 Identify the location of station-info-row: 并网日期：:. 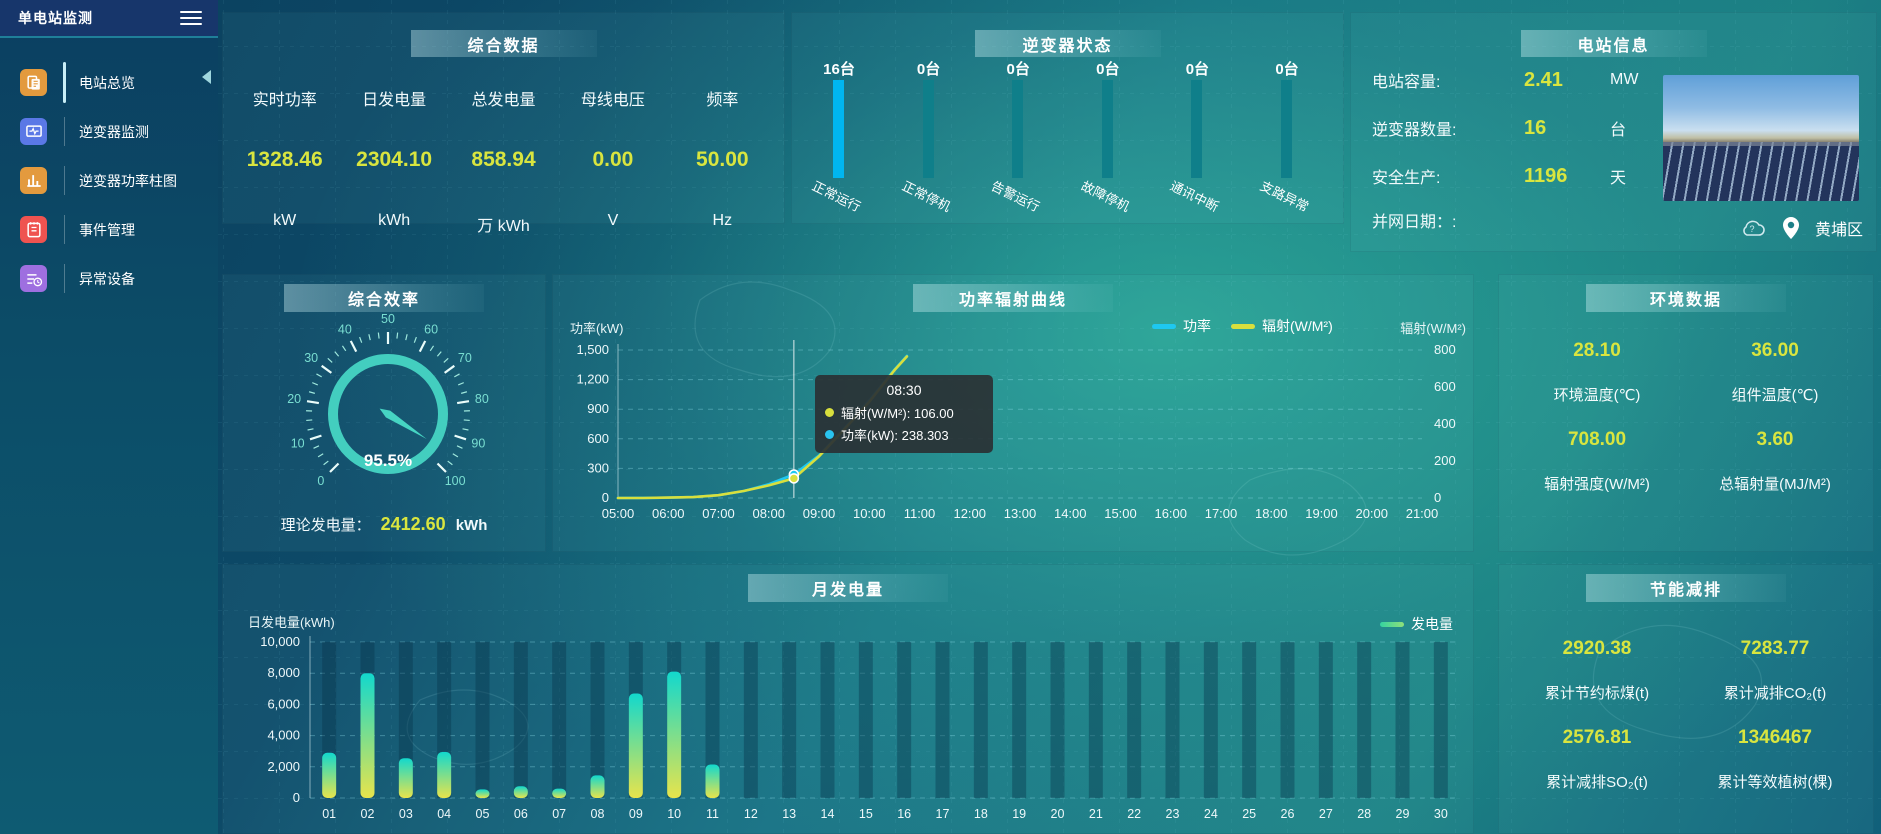
(1522, 220).